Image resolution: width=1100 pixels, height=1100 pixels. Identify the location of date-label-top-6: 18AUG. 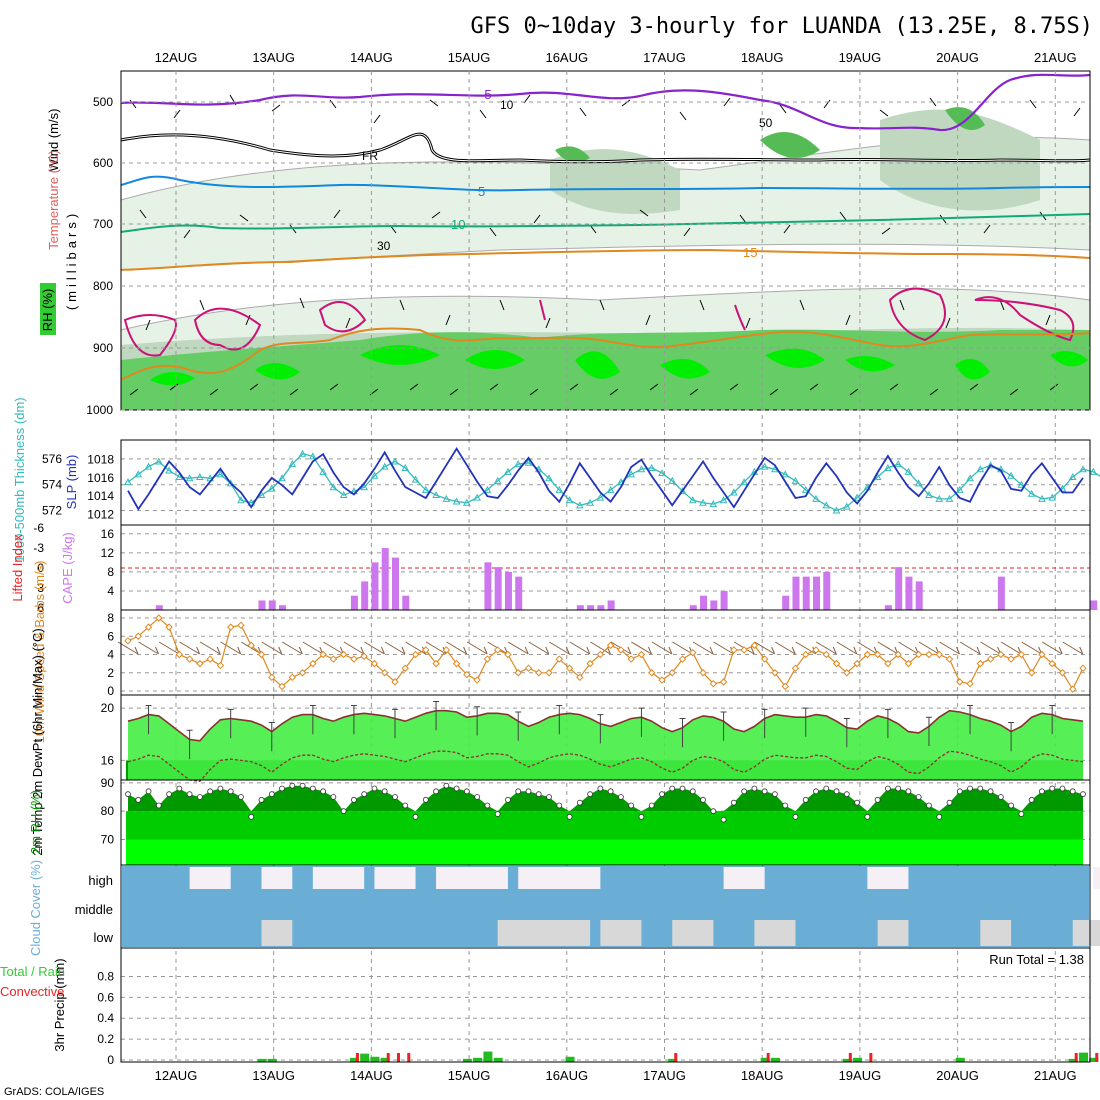
(762, 57).